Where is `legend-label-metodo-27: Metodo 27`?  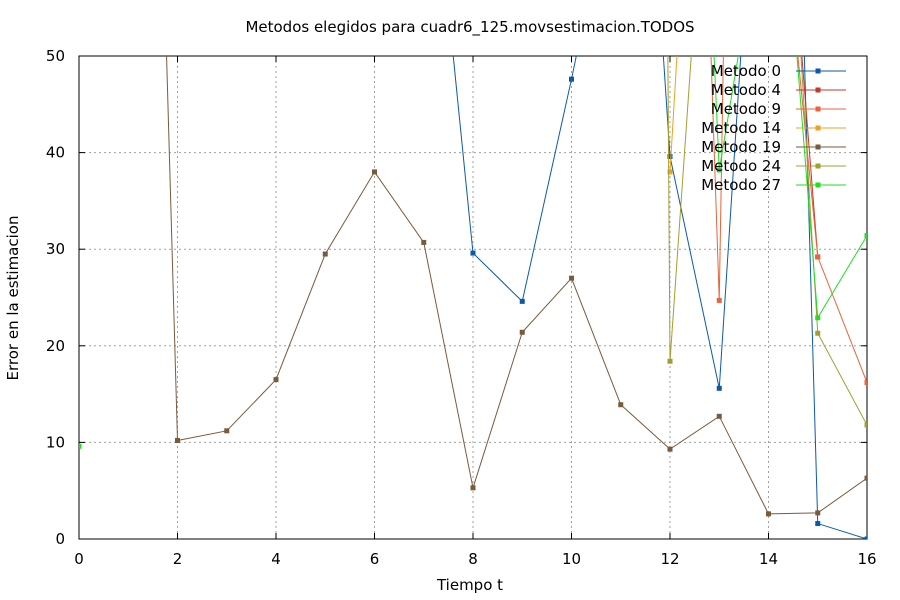
legend-label-metodo-27: Metodo 27 is located at coordinates (741, 185).